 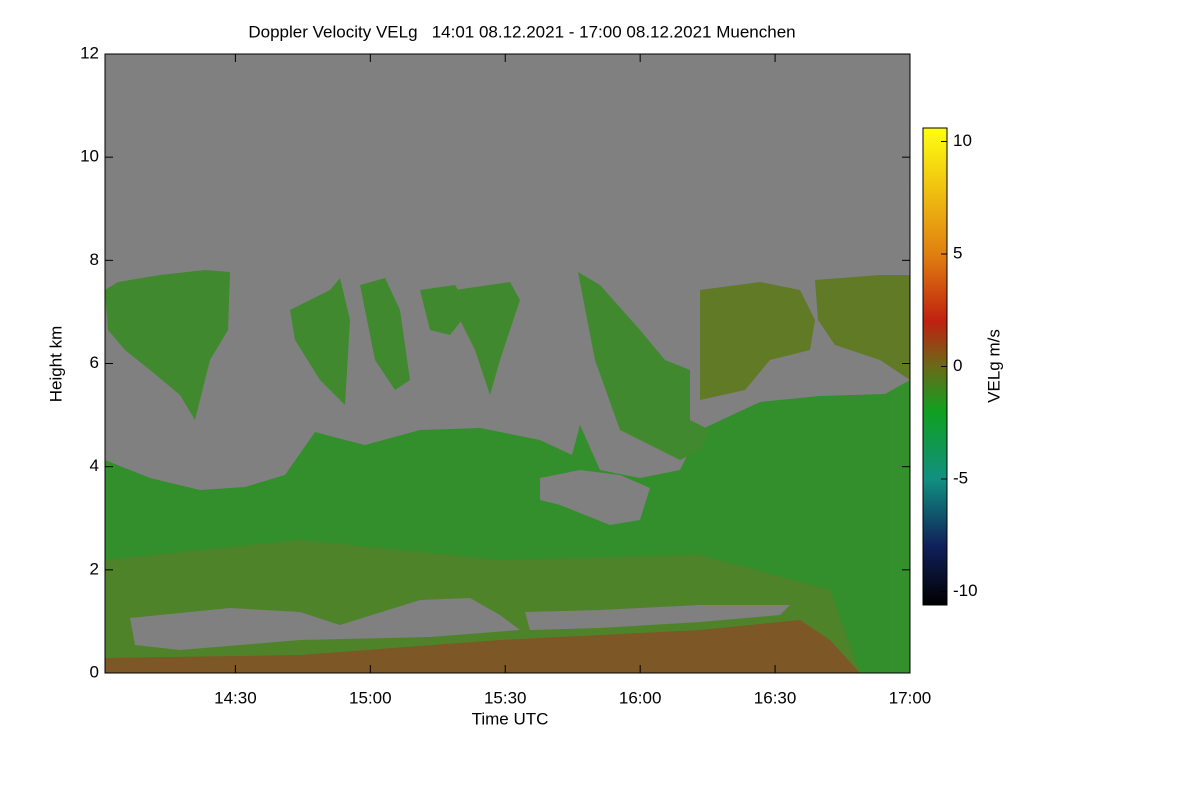 I want to click on colorbar-tick-label: 5, so click(x=957, y=252).